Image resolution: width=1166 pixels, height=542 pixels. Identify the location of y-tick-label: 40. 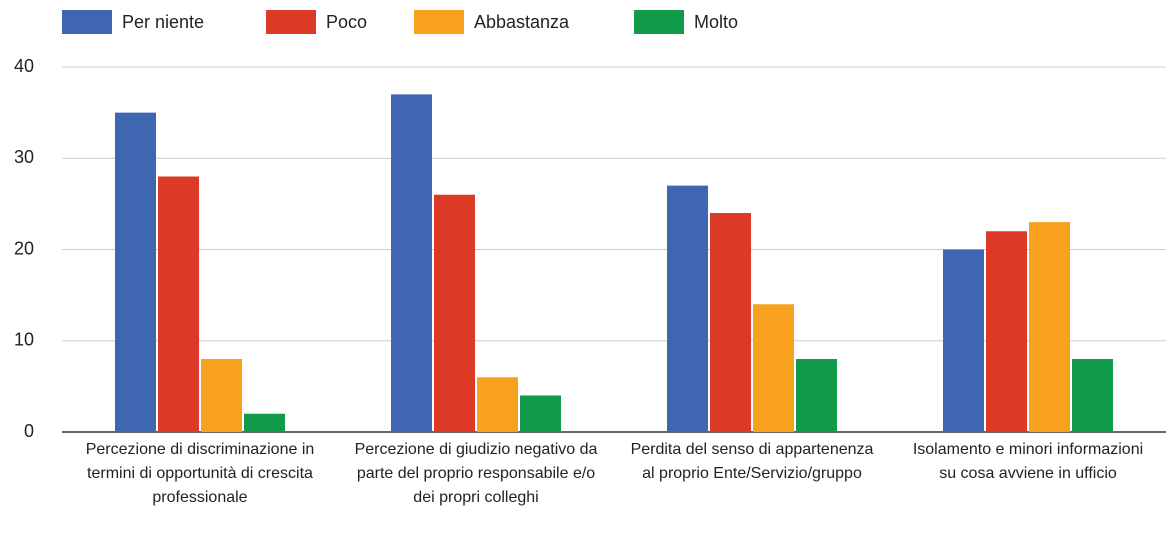
(24, 66).